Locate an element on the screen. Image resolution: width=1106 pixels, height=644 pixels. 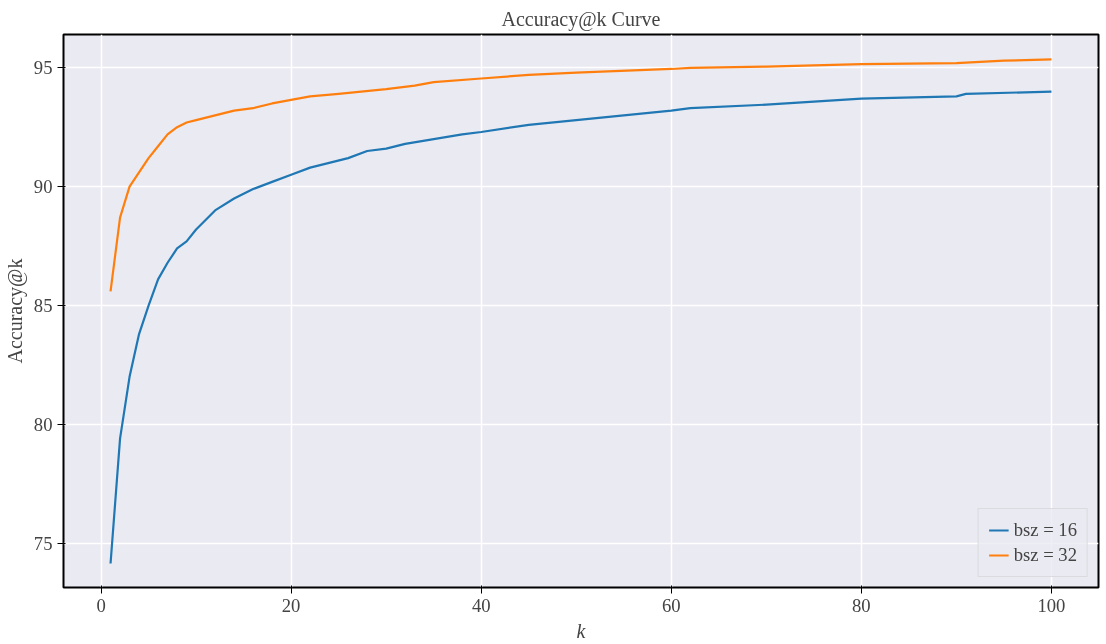
y-tick-label: 80 is located at coordinates (43, 424).